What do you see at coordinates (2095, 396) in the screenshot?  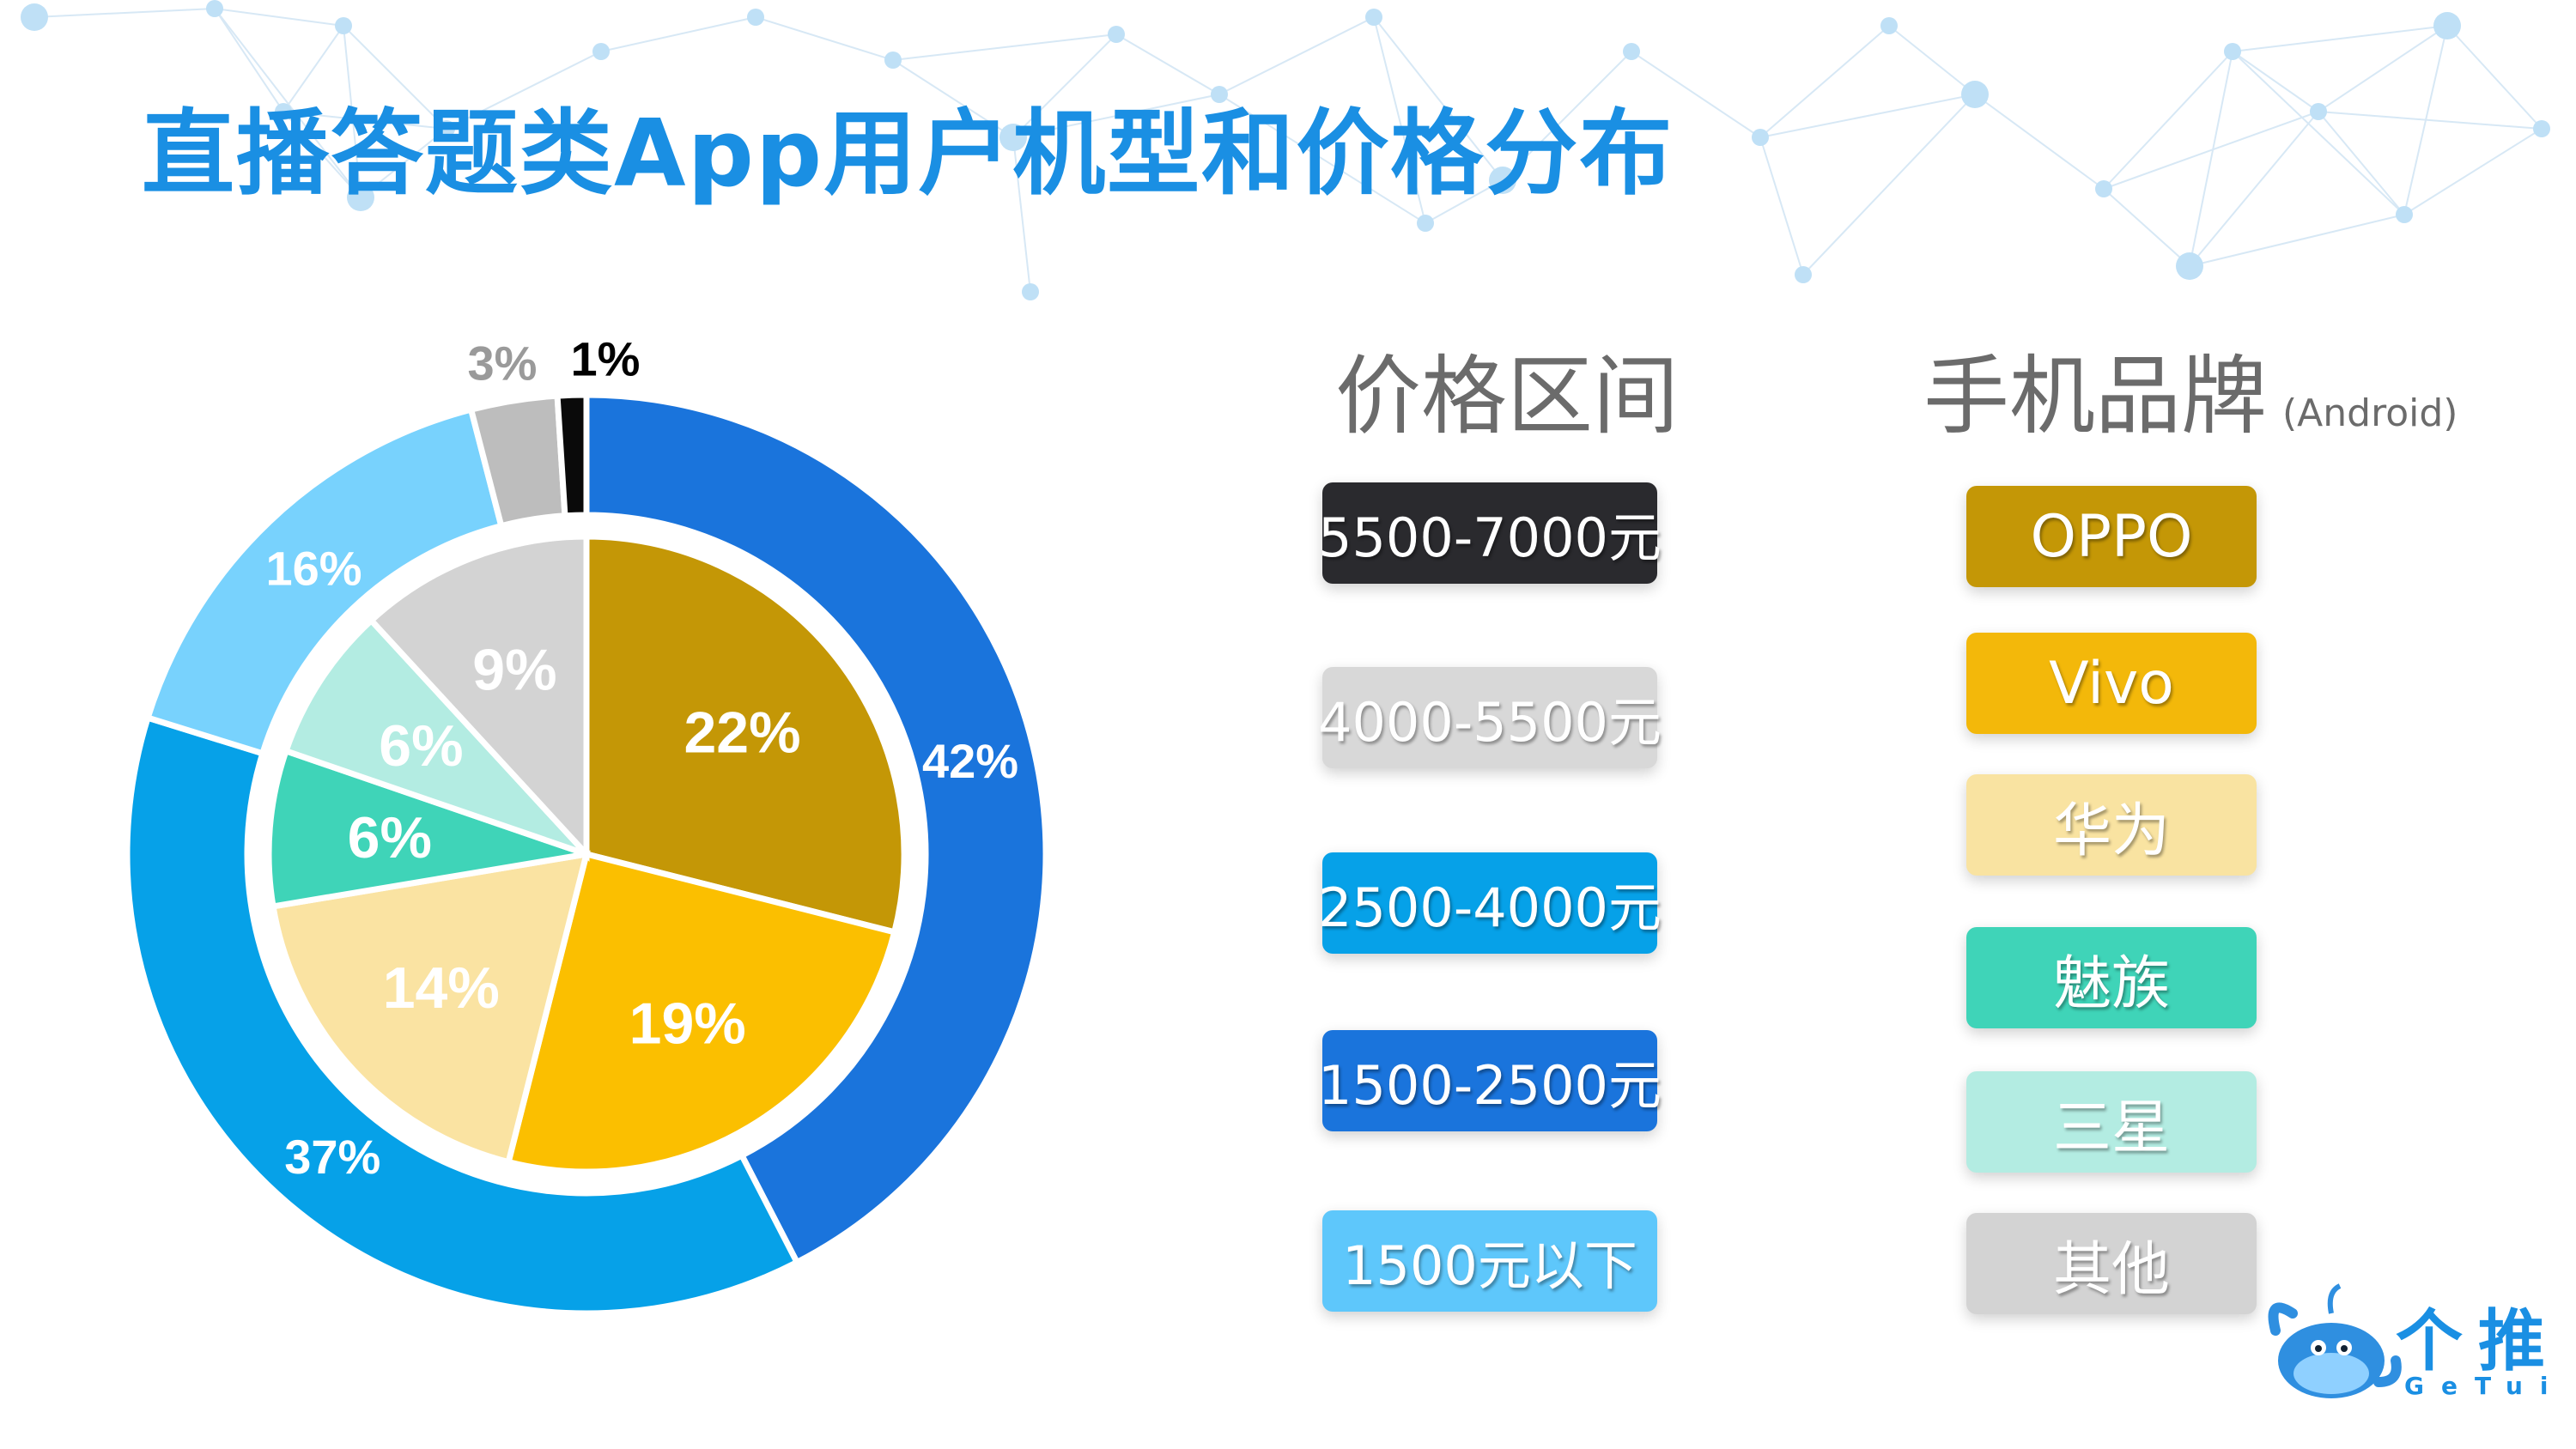 I see `brand-legend-heading-text: 手机品牌` at bounding box center [2095, 396].